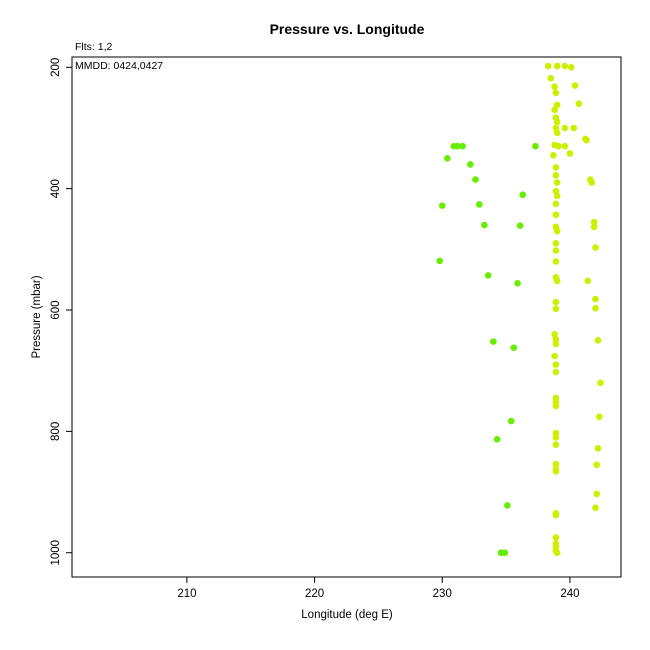 This screenshot has width=650, height=650. I want to click on y-tick-label: 800, so click(56, 431).